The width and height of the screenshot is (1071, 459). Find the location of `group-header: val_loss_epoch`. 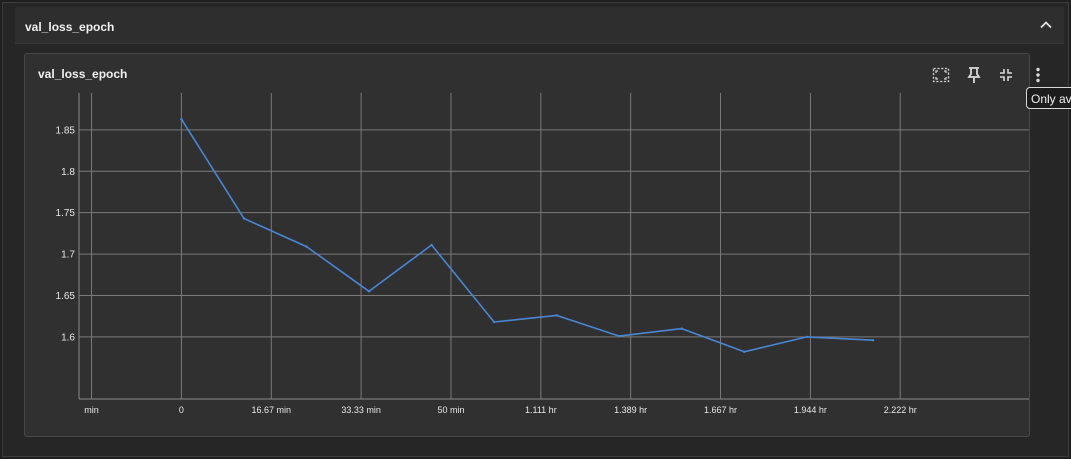

group-header: val_loss_epoch is located at coordinates (539, 25).